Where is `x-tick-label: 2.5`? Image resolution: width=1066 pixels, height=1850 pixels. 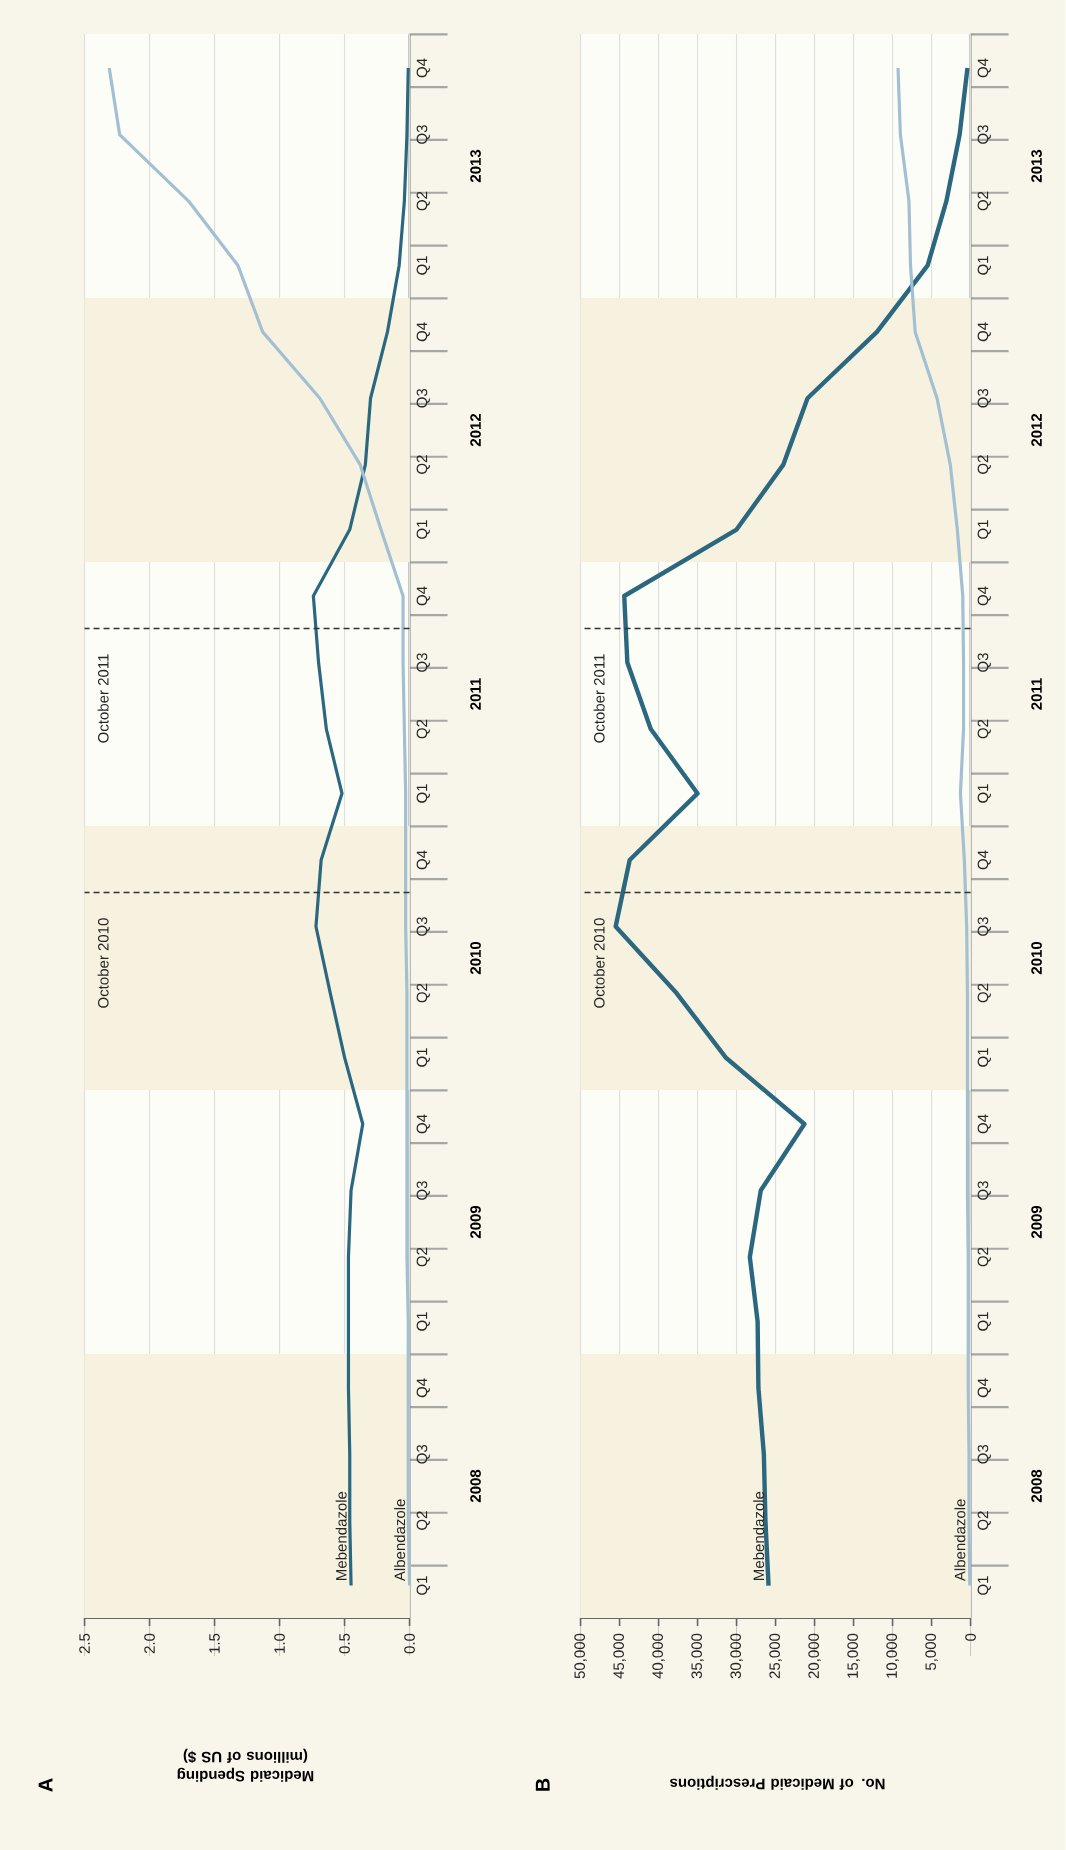 x-tick-label: 2.5 is located at coordinates (85, 1643).